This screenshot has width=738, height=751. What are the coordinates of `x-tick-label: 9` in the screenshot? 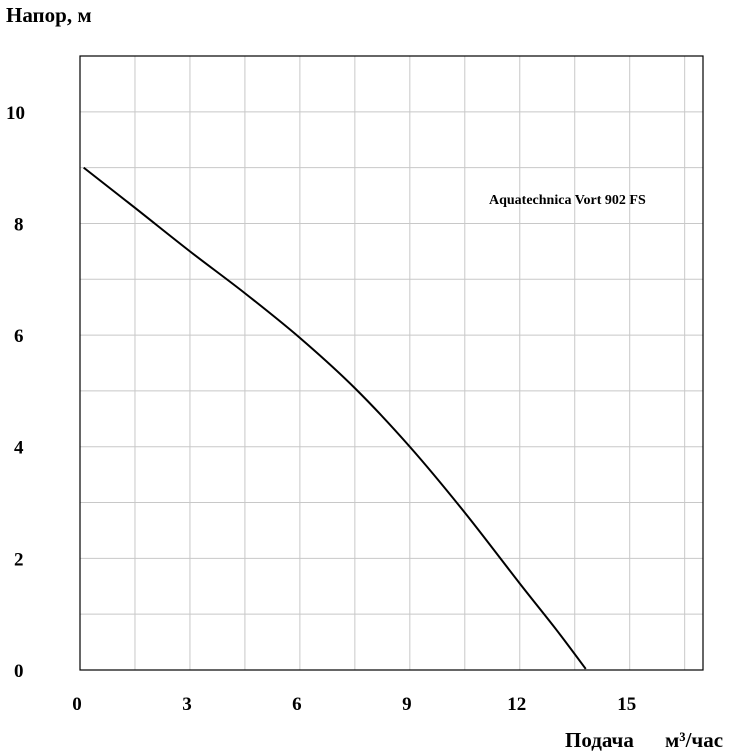 It's located at (407, 704).